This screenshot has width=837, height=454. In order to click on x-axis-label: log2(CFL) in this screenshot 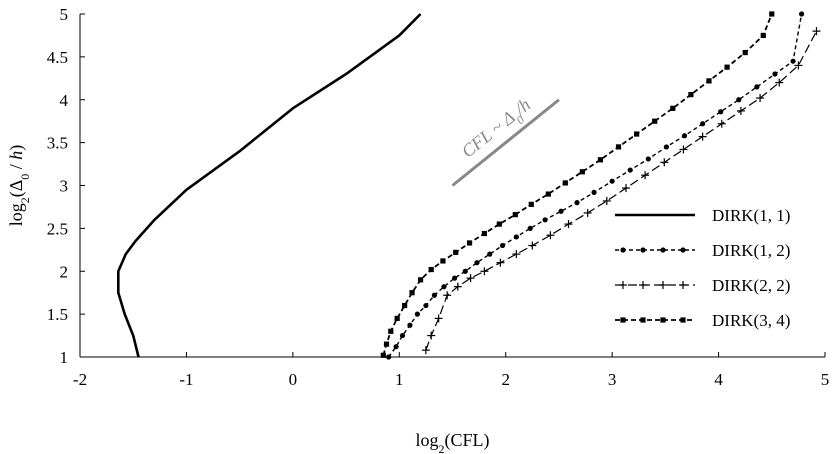, I will do `click(452, 442)`.